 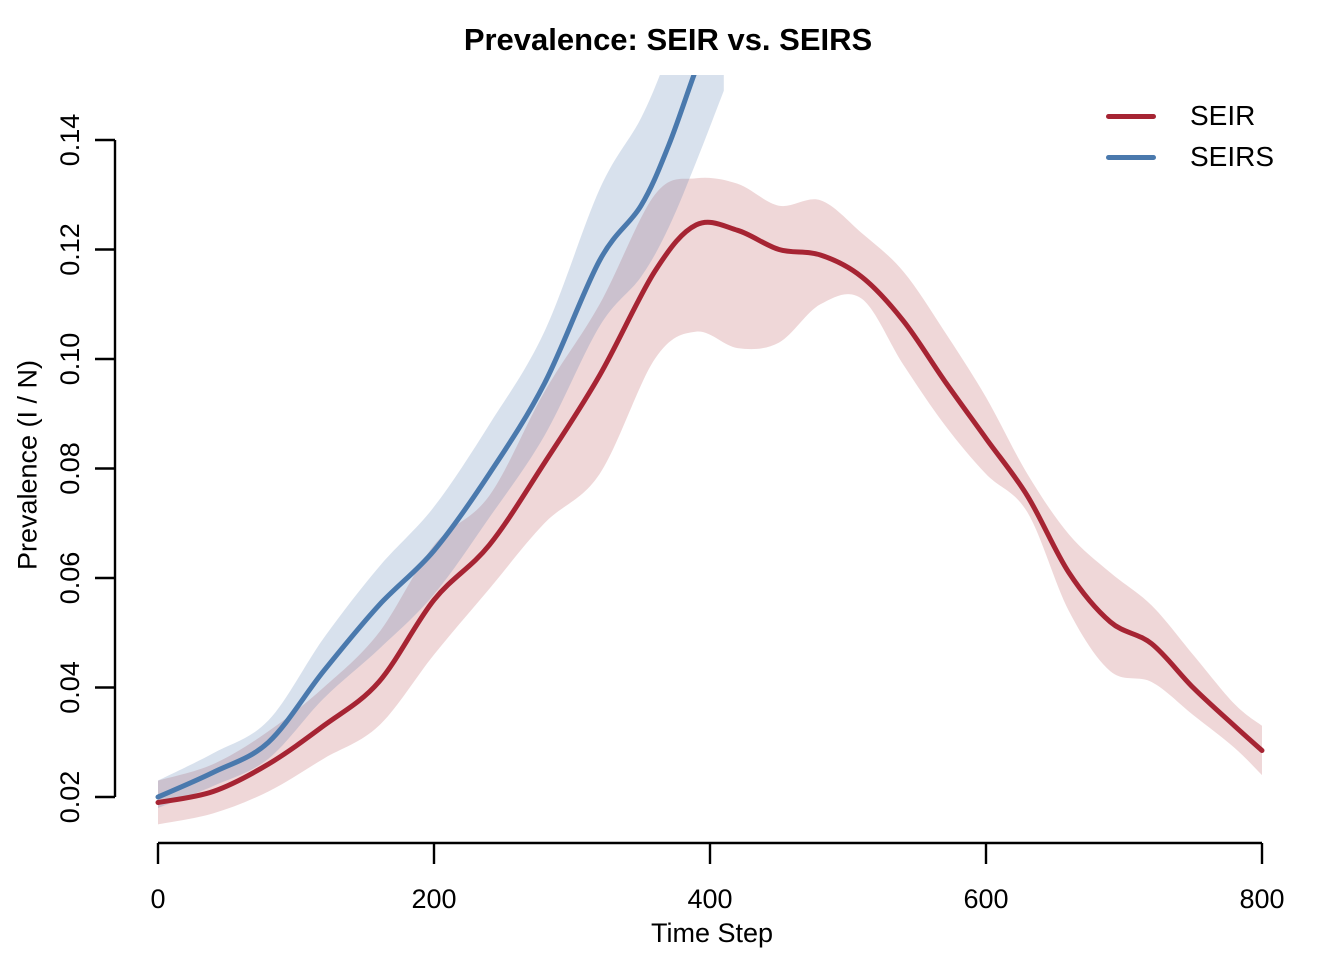 I want to click on x-tick-label: 400, so click(x=709, y=899).